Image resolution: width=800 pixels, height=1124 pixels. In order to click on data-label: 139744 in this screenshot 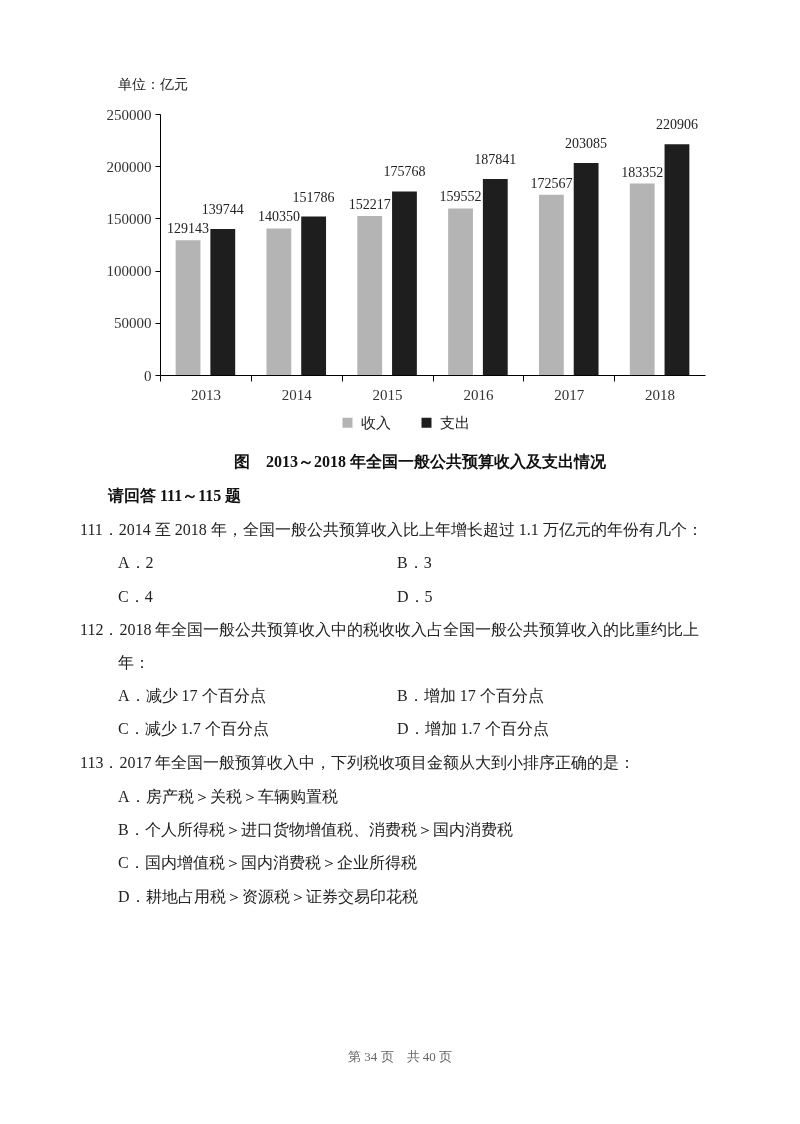, I will do `click(222, 210)`.